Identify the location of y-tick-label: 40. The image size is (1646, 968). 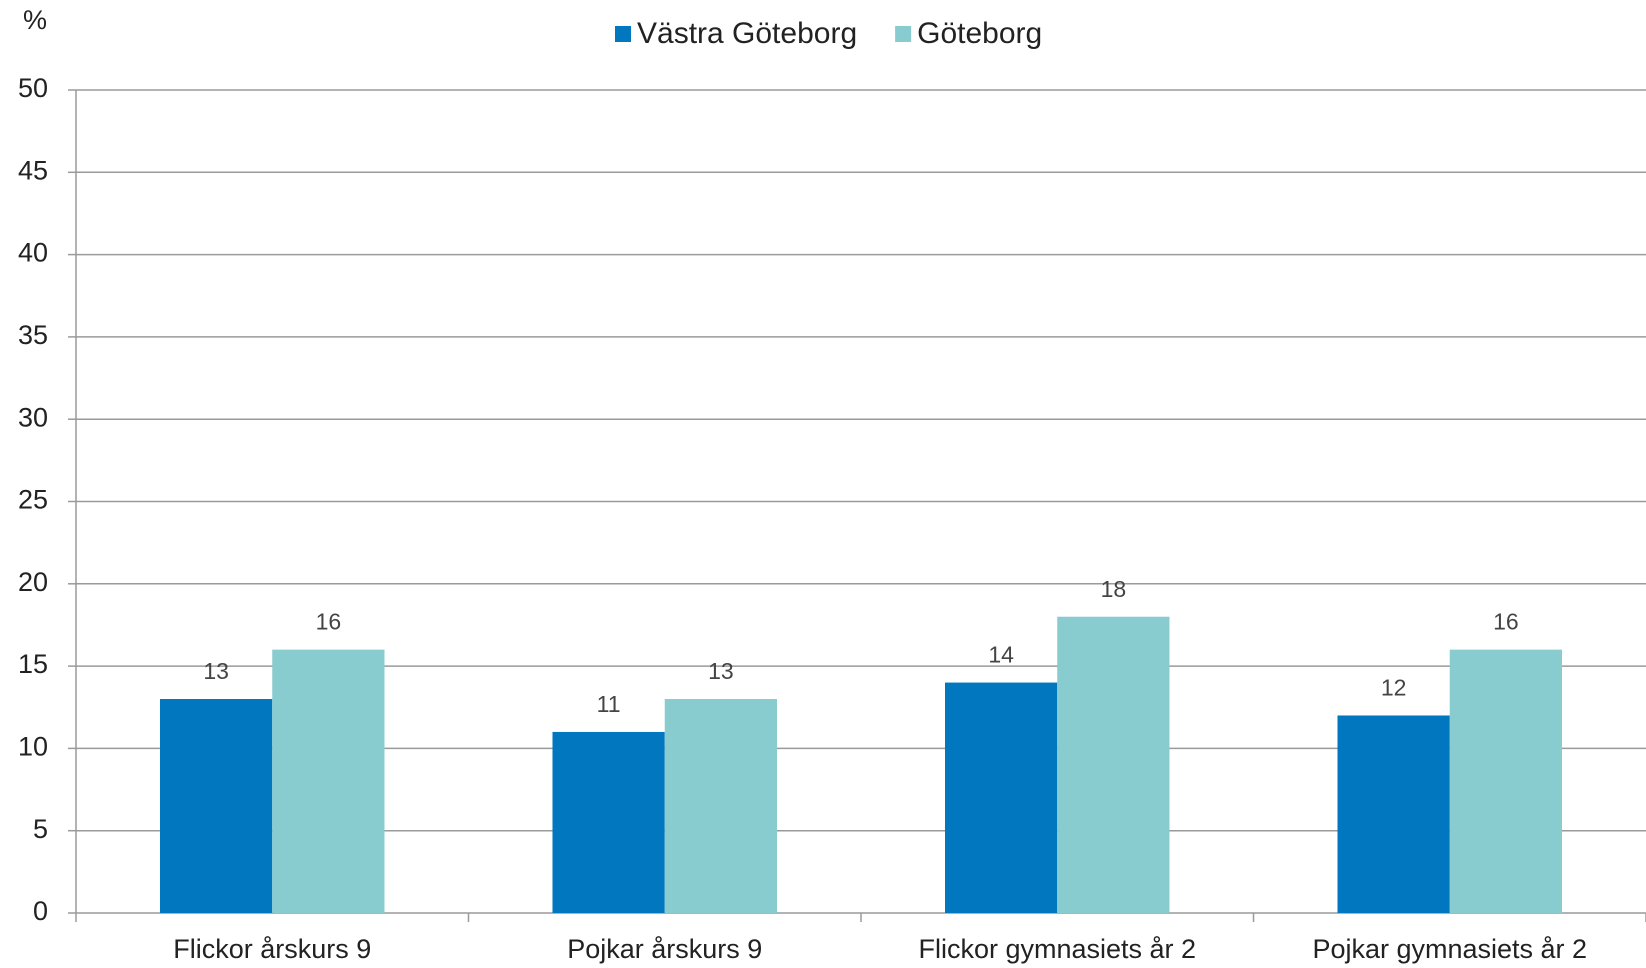
(33, 253).